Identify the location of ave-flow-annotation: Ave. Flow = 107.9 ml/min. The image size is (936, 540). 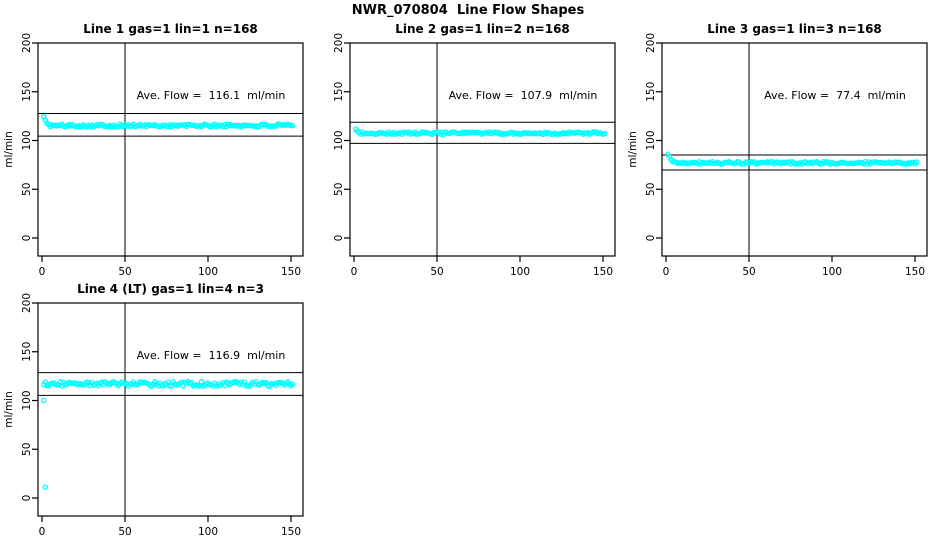
(523, 95).